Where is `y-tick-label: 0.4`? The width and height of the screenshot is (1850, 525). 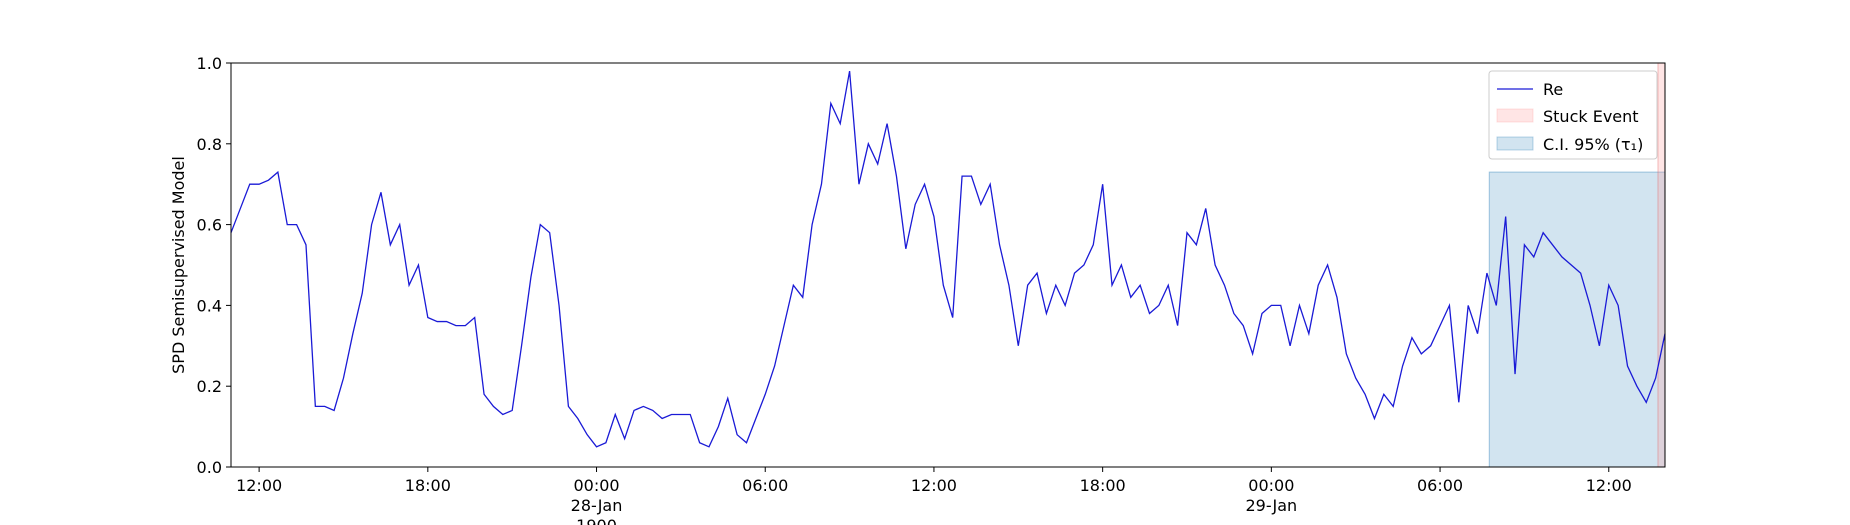
y-tick-label: 0.4 is located at coordinates (209, 305).